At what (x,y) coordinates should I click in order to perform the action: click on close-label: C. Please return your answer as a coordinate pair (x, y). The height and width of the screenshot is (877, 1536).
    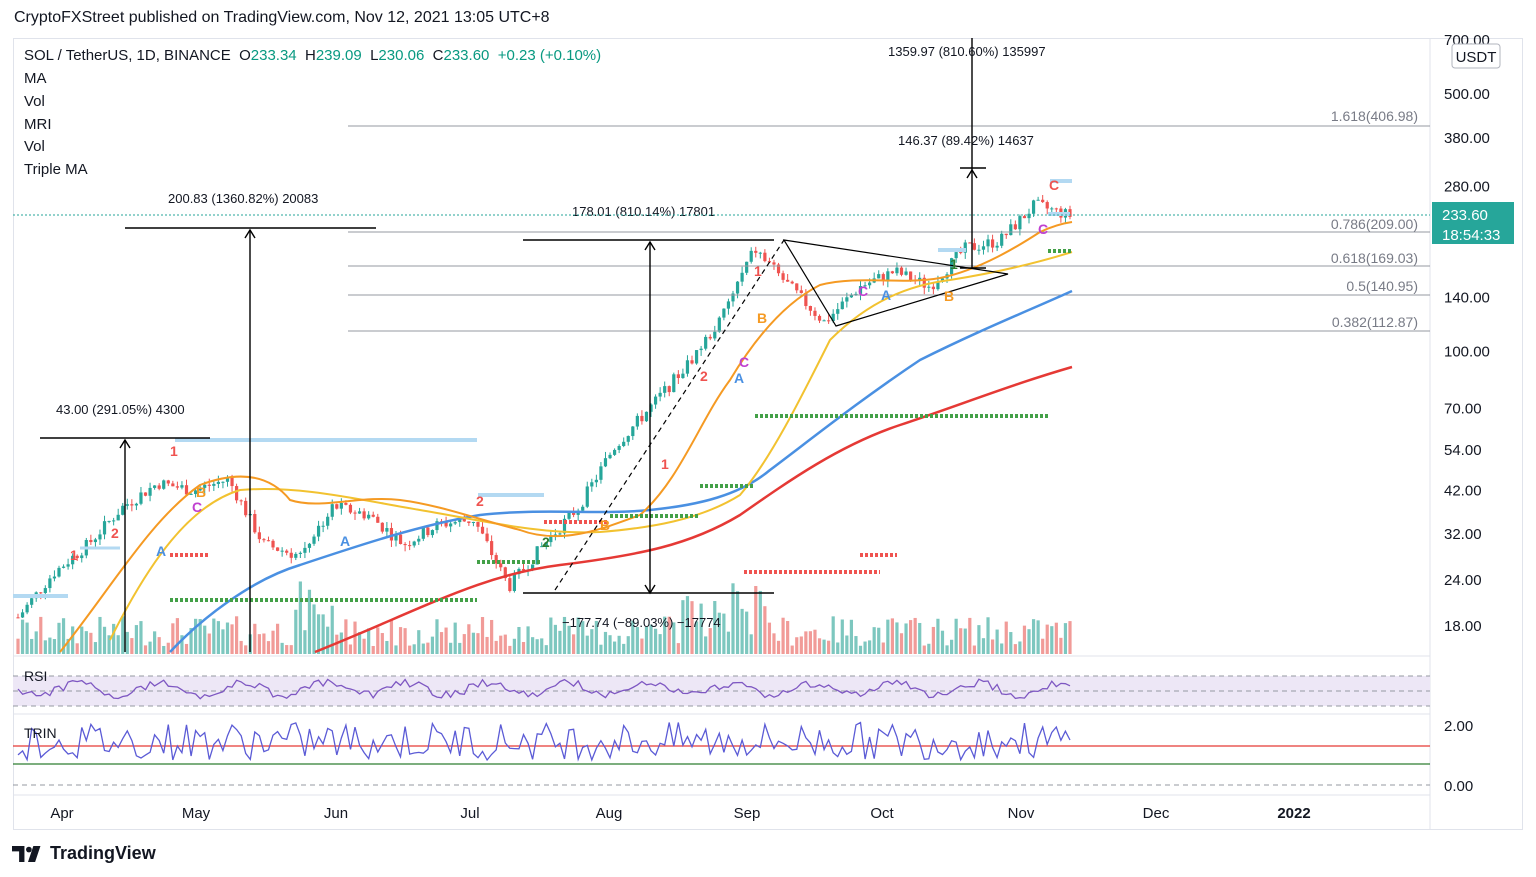
    Looking at the image, I should click on (438, 55).